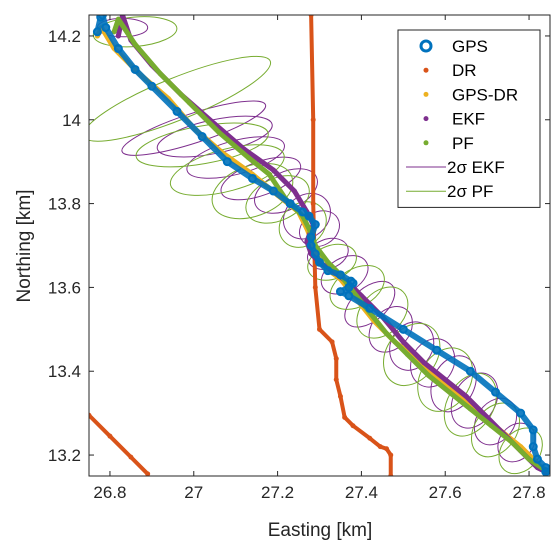 The height and width of the screenshot is (548, 553). Describe the element at coordinates (485, 94) in the screenshot. I see `legend-item-gps-dr-label: GPS-DR` at that location.